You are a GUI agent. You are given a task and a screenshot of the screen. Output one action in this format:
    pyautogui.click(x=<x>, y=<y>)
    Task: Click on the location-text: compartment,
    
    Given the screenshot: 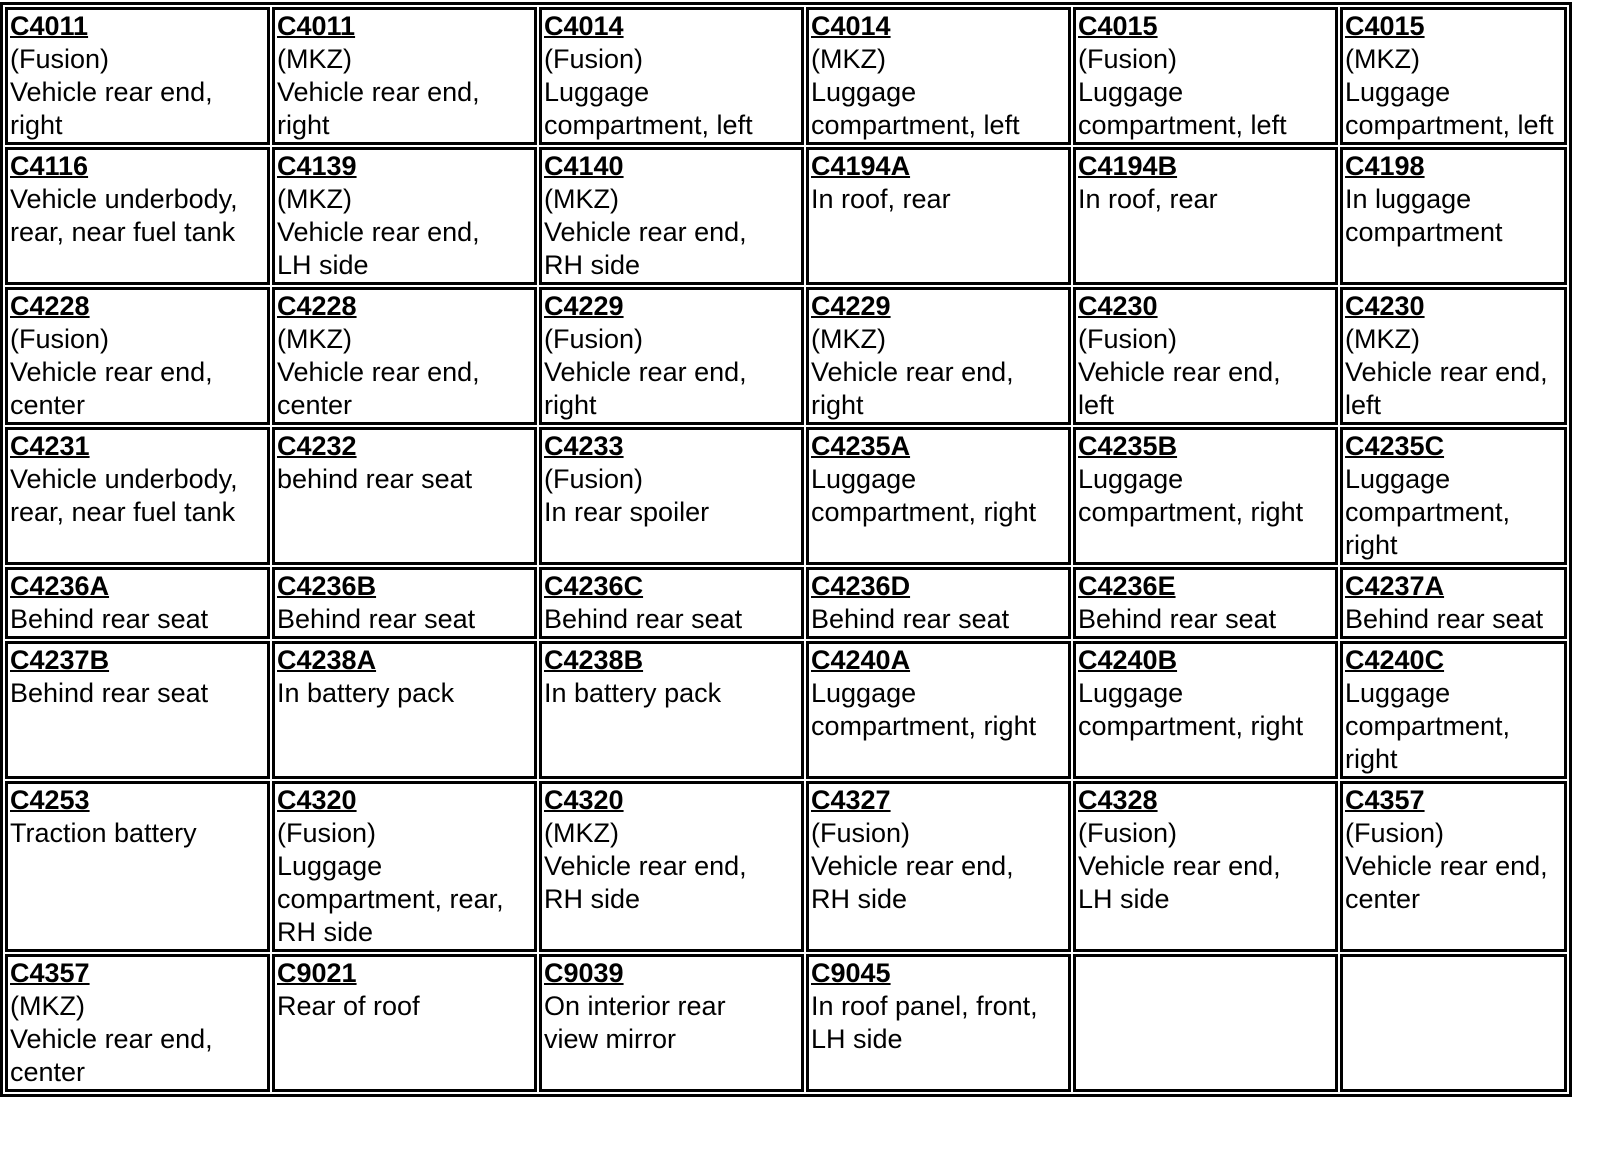 What is the action you would take?
    pyautogui.click(x=1428, y=512)
    